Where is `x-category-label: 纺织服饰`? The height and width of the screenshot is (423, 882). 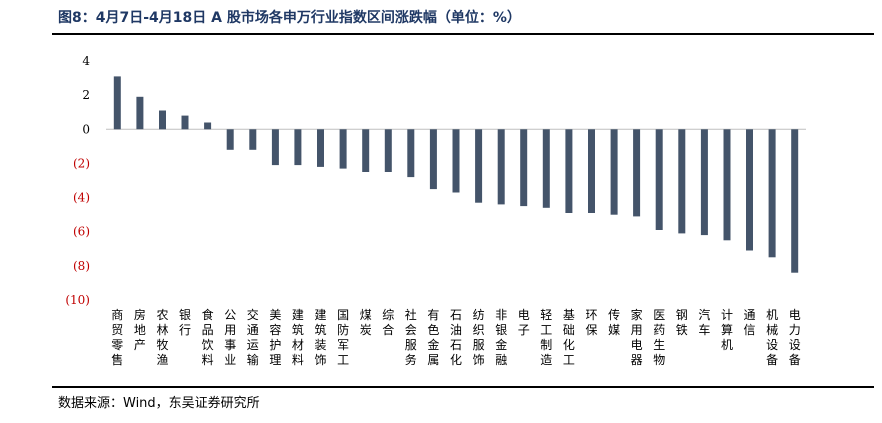
x-category-label: 纺织服饰 is located at coordinates (479, 337).